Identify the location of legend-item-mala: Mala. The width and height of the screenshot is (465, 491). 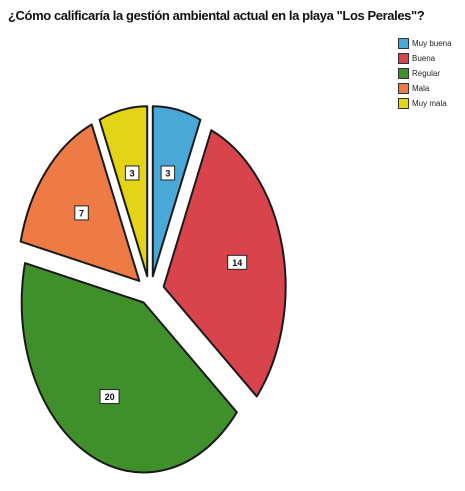
(431, 88).